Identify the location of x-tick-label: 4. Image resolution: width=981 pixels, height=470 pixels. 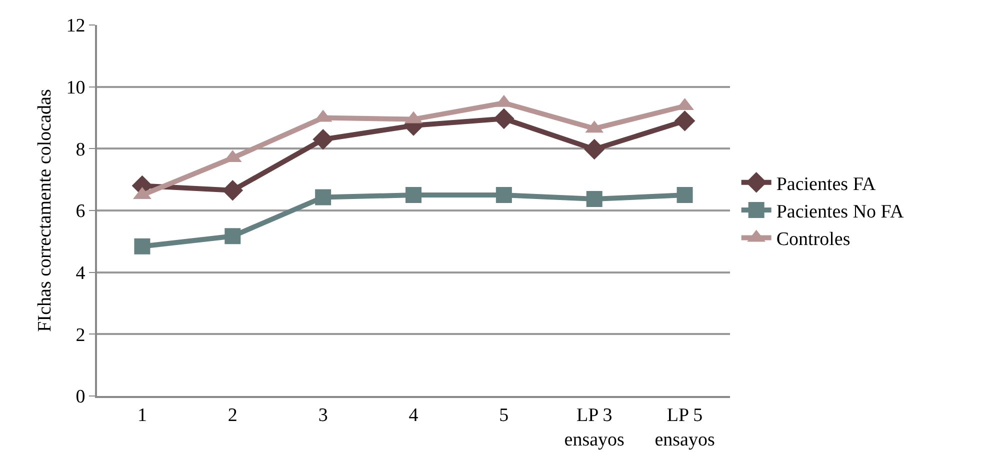
(413, 415).